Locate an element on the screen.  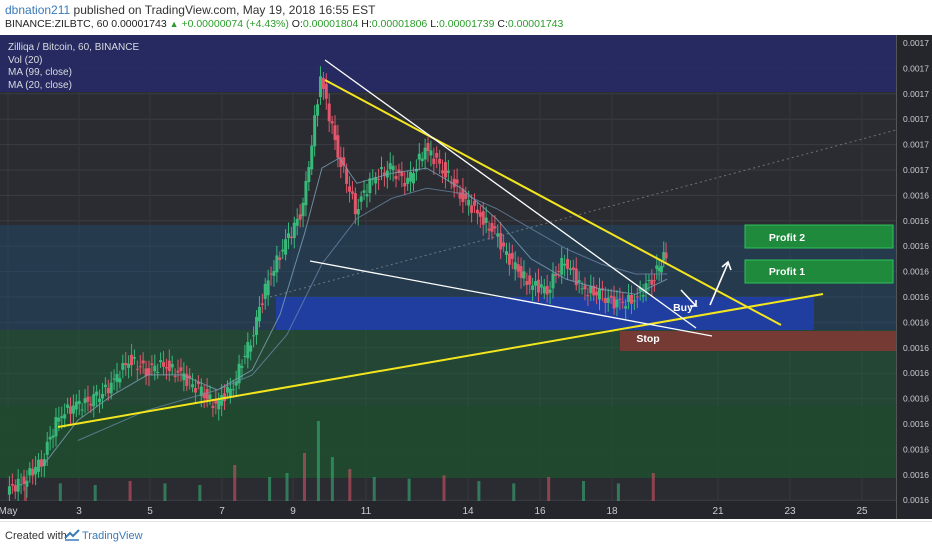
buy-arrow-down is located at coordinates (689, 298).